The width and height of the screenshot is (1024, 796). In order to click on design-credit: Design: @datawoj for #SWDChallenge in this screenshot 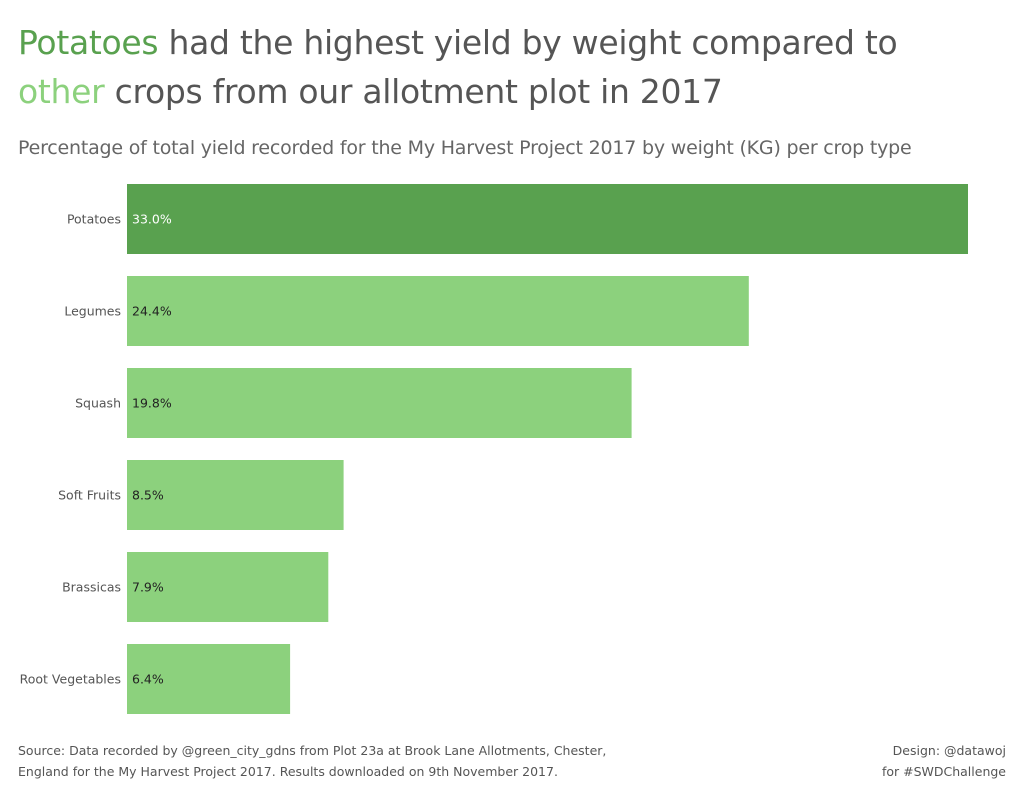, I will do `click(944, 761)`.